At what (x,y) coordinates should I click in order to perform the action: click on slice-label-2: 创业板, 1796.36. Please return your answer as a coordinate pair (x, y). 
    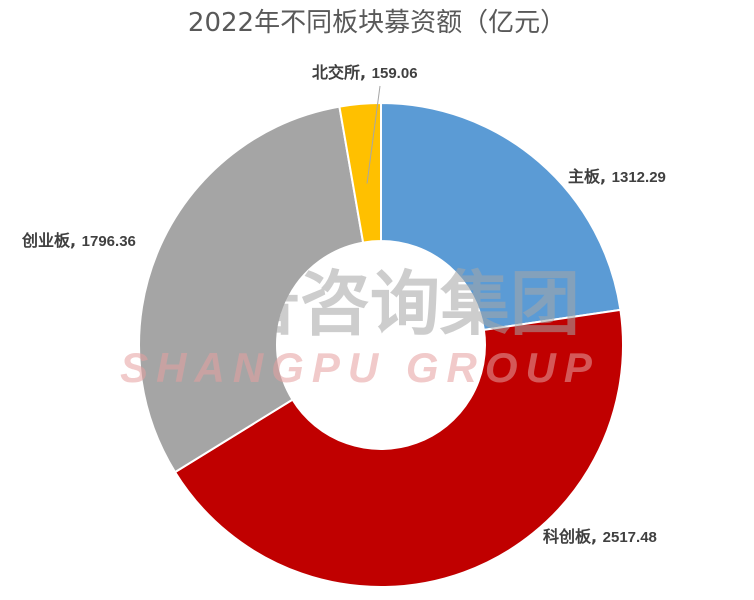
    Looking at the image, I should click on (78, 240).